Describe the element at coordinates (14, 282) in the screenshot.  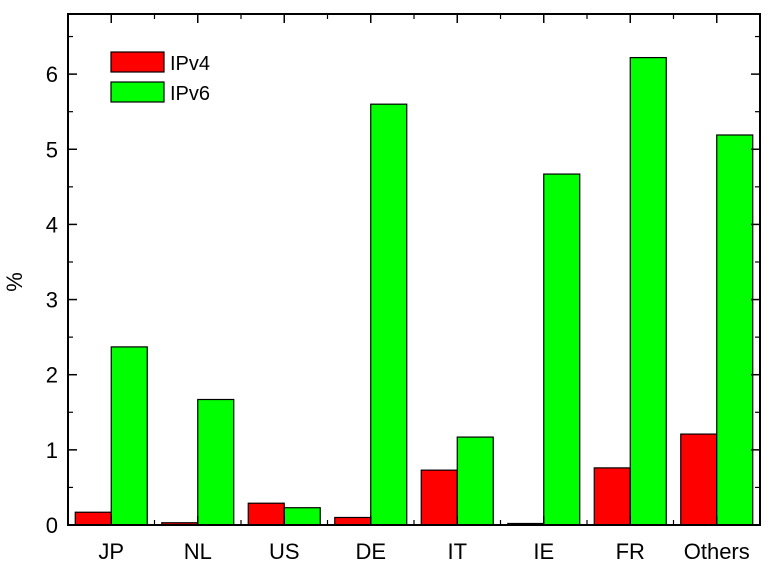
I see `y-axis-label: %` at that location.